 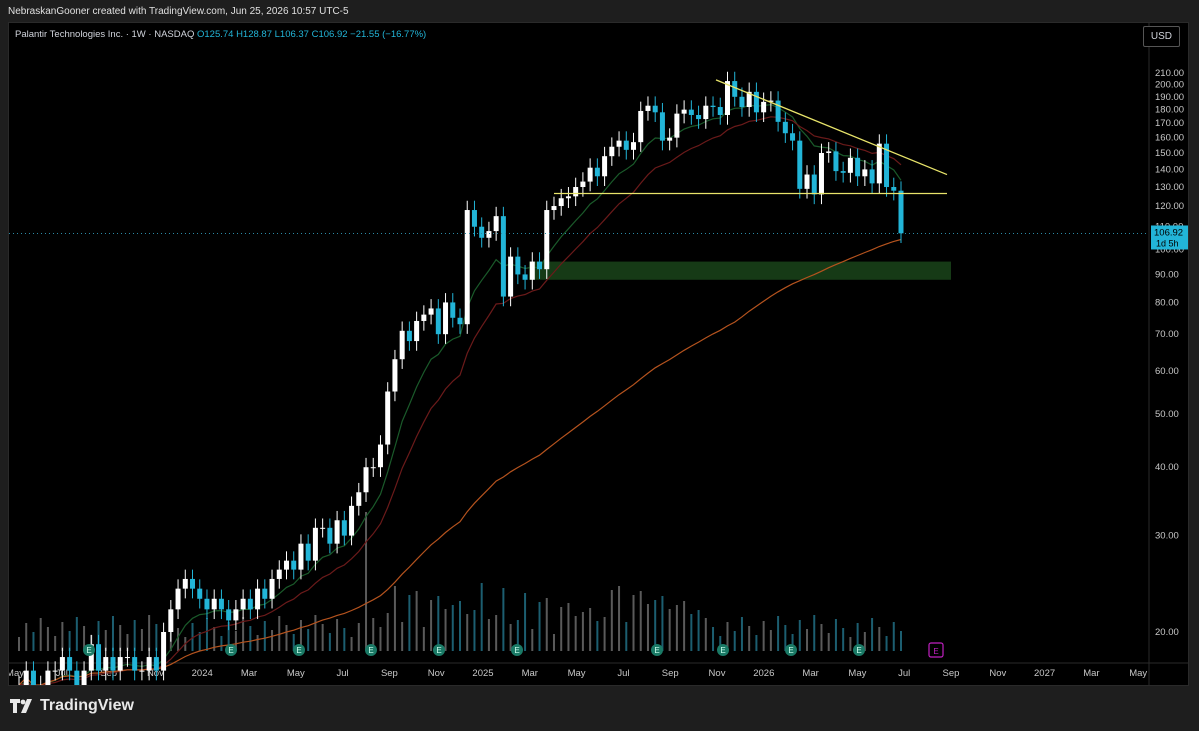 I want to click on time-tick-label: Nov, so click(x=717, y=673).